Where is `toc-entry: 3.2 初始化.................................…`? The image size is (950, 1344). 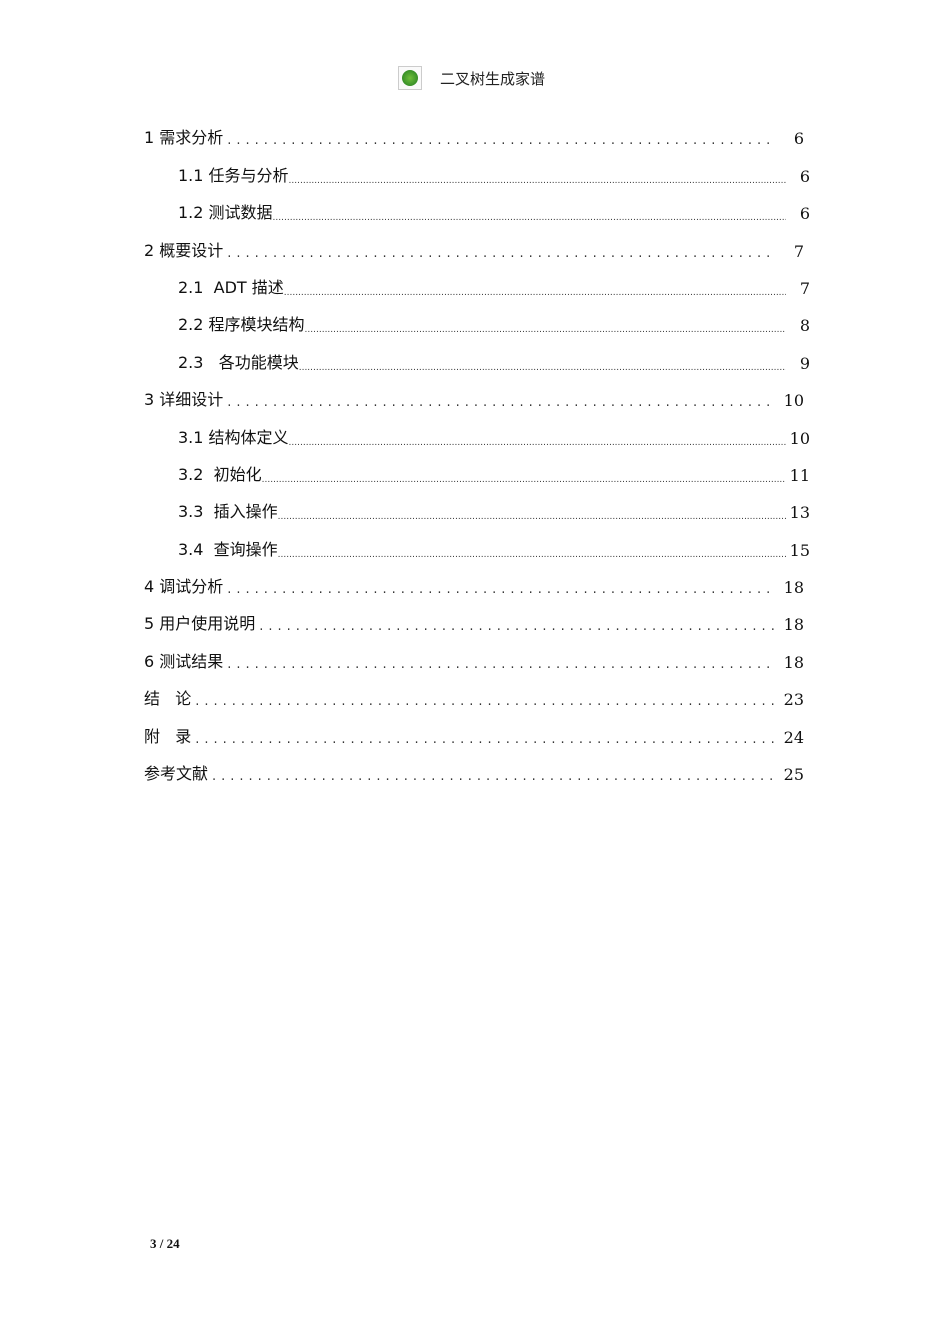 toc-entry: 3.2 初始化.................................… is located at coordinates (479, 475).